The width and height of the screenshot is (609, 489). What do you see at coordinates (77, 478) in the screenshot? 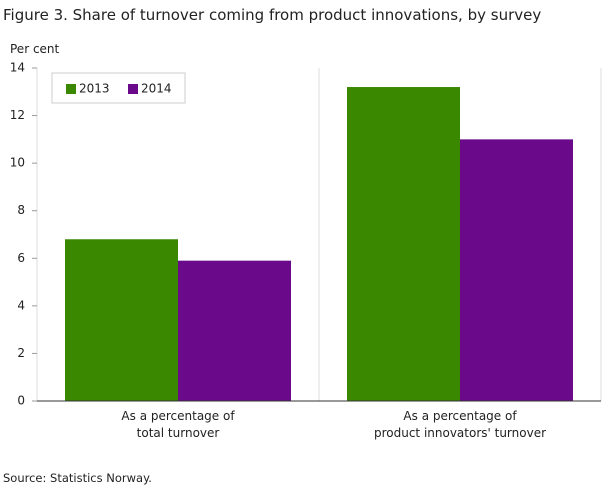
I see `source: Source: Statistics Norway.` at bounding box center [77, 478].